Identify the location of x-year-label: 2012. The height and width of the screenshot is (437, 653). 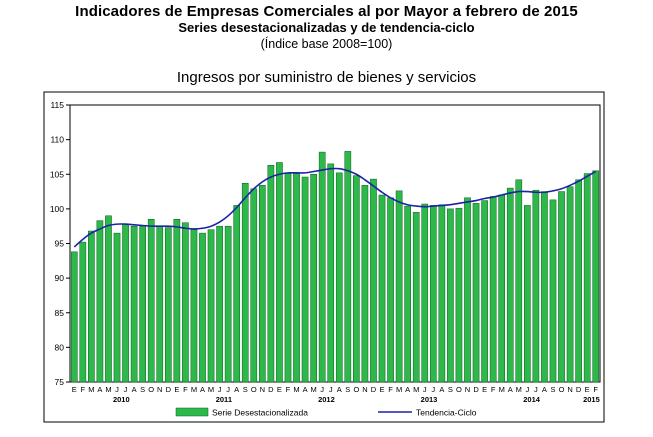
(326, 399).